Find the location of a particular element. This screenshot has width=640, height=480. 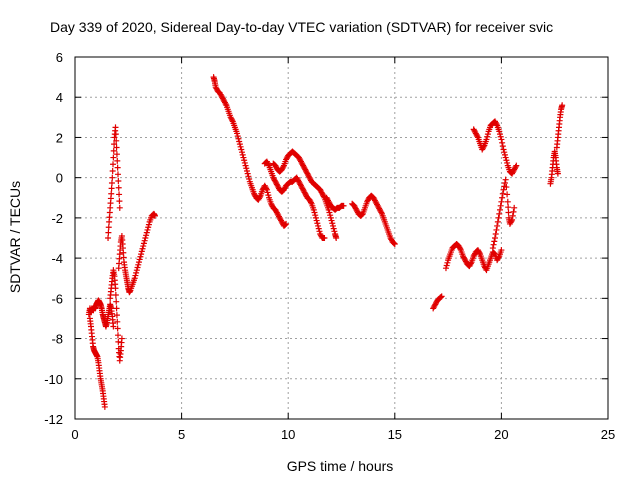

y-tick-label: 6 is located at coordinates (59, 57).